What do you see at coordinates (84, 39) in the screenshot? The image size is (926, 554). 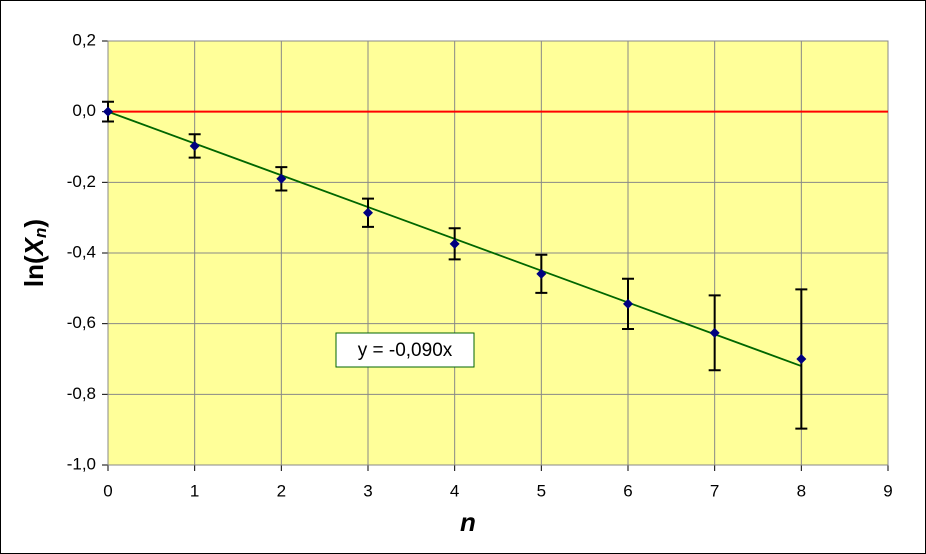 I see `y-tick-label: 0,2` at bounding box center [84, 39].